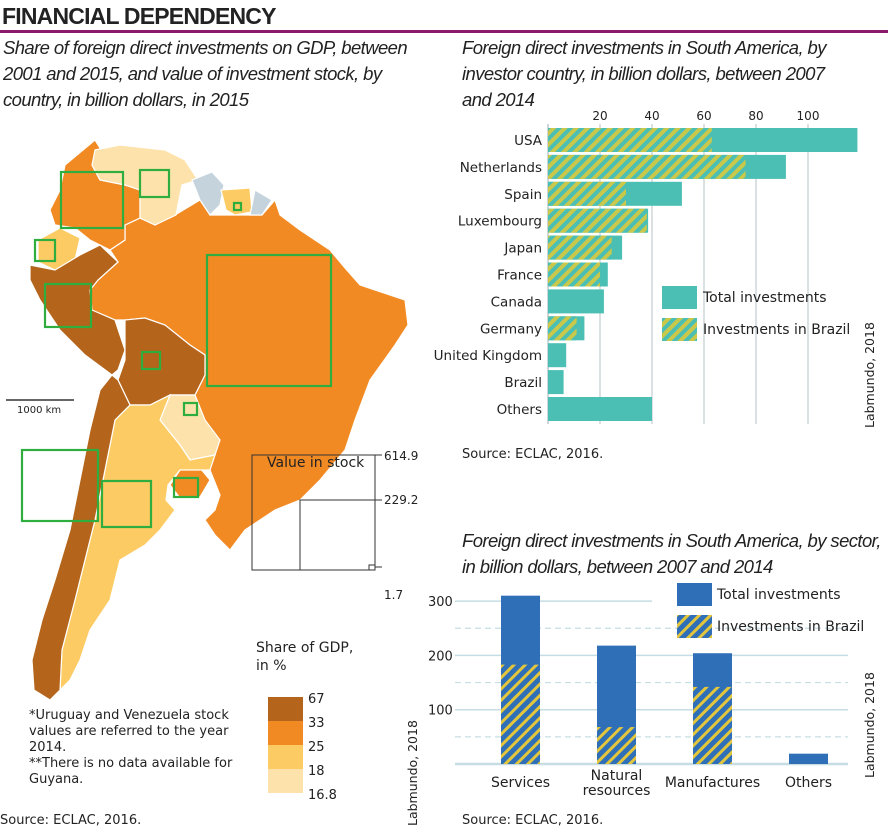 The height and width of the screenshot is (832, 896). Describe the element at coordinates (869, 725) in the screenshot. I see `sector-chart-credit: Labmundo, 2018` at that location.